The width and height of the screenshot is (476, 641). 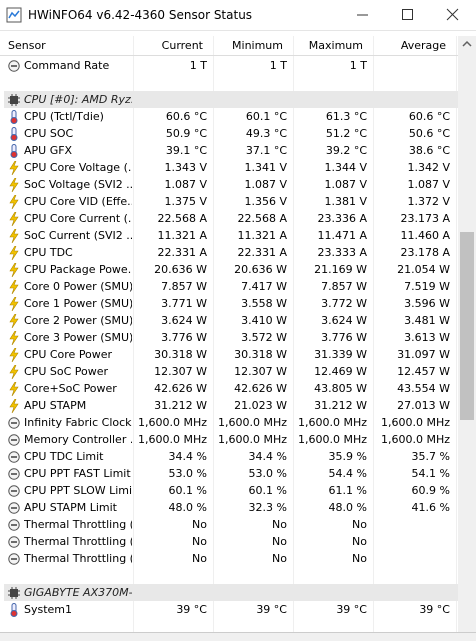 I want to click on sensor-value: 12.457 W, so click(x=423, y=371).